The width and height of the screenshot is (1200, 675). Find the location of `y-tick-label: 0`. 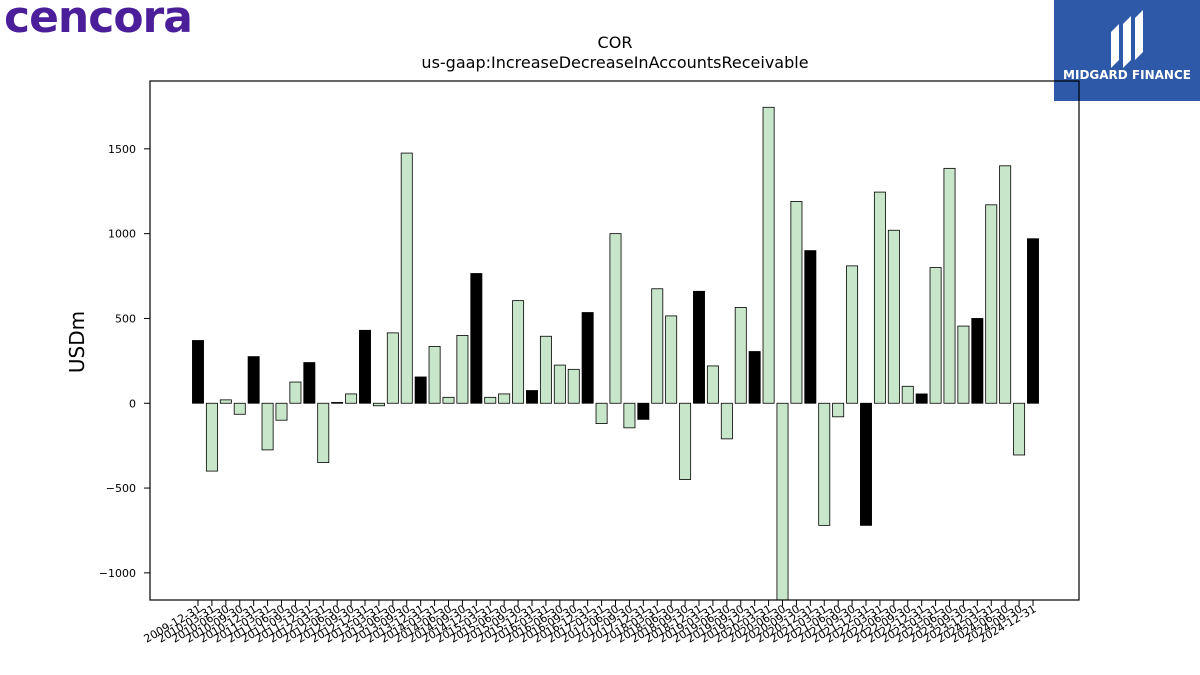

y-tick-label: 0 is located at coordinates (132, 403).